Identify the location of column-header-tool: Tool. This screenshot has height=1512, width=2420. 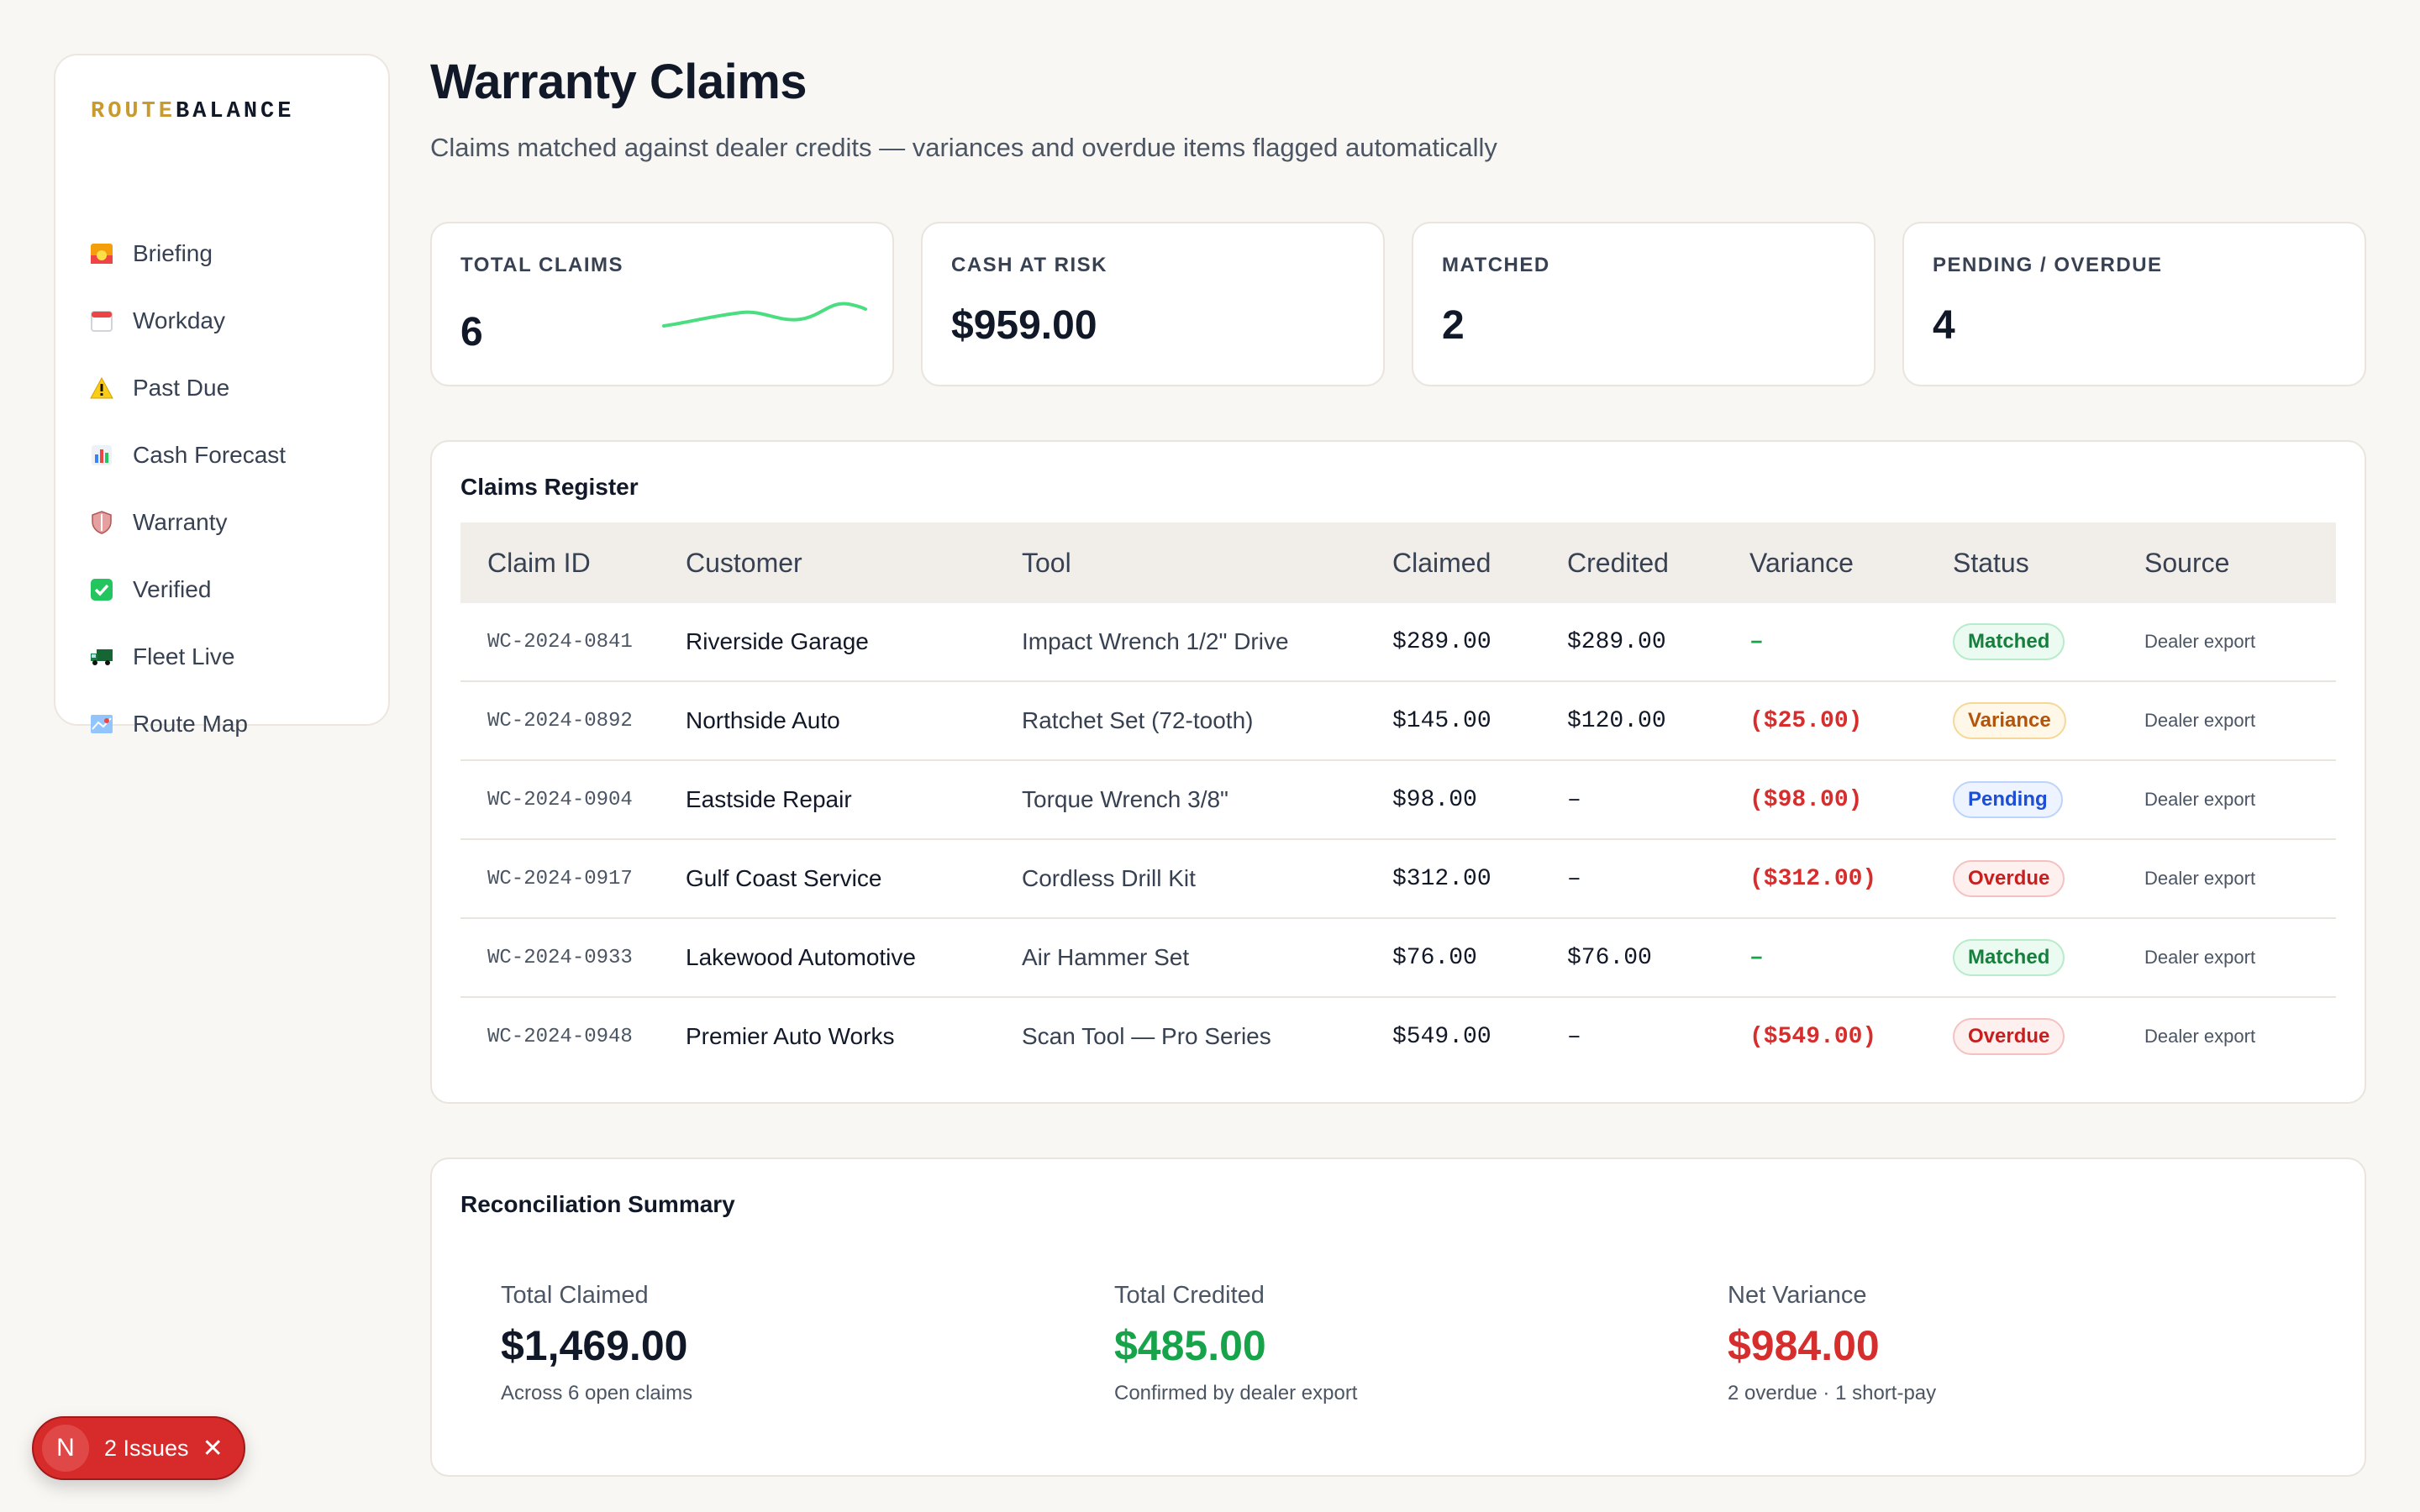
(1207, 562).